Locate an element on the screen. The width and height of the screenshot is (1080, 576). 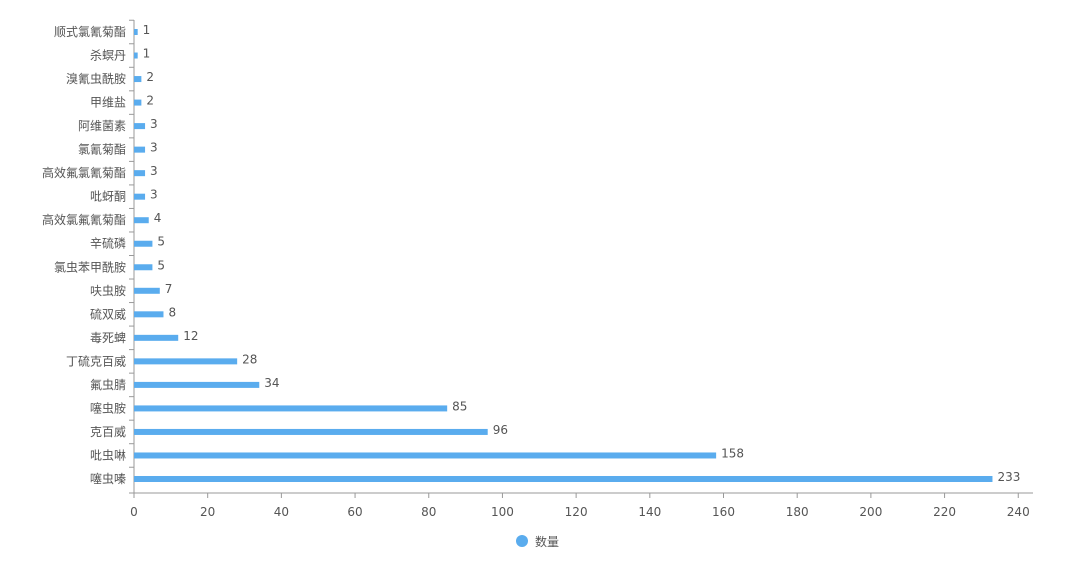
category-label: 噻虫嗪 is located at coordinates (108, 478).